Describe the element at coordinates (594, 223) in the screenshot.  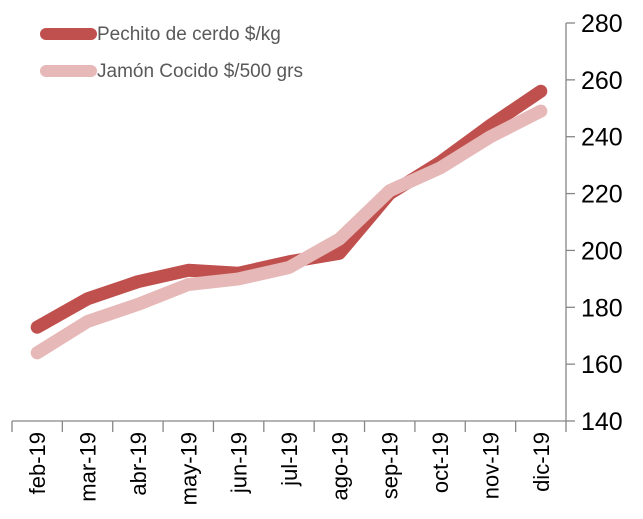
I see `y-axis: 140 160 180 200 220 240 260 280` at that location.